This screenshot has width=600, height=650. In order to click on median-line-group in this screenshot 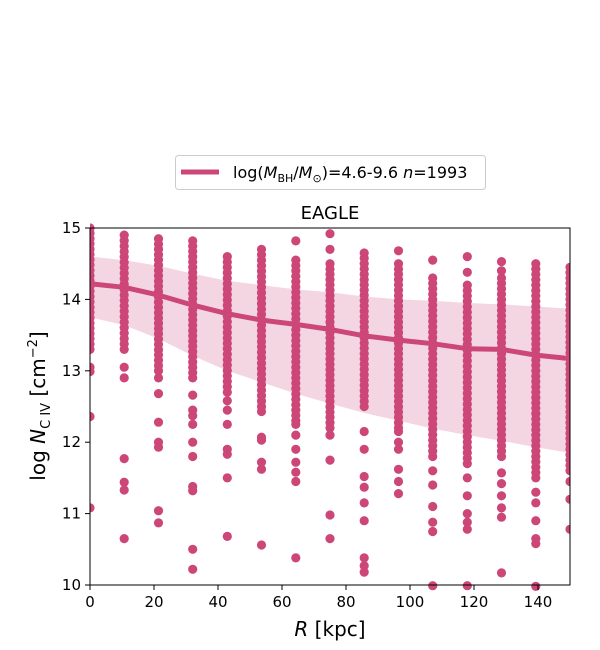, I will do `click(330, 321)`.